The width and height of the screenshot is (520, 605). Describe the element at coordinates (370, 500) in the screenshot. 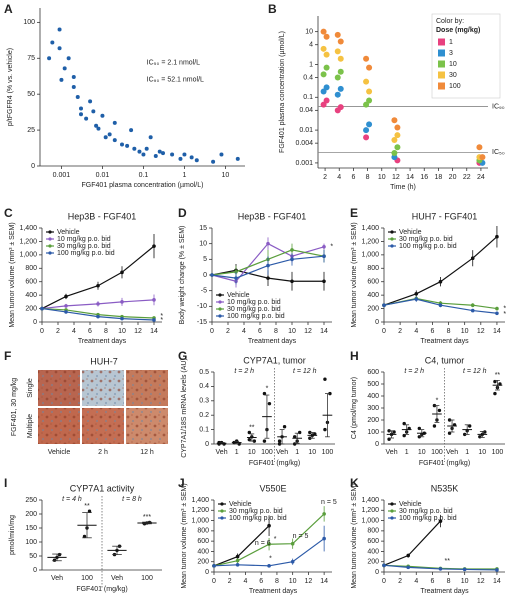

I see `y-tick-label: 1,400` at that location.